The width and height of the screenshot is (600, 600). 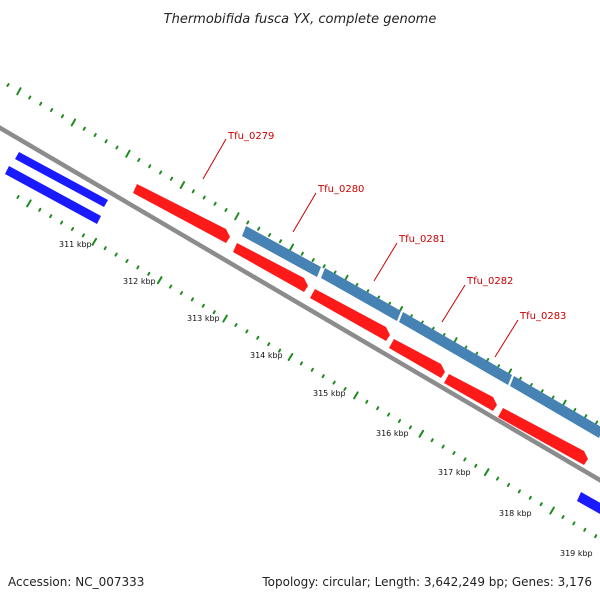 I want to click on scale-label-312: 312 kbp, so click(x=139, y=281).